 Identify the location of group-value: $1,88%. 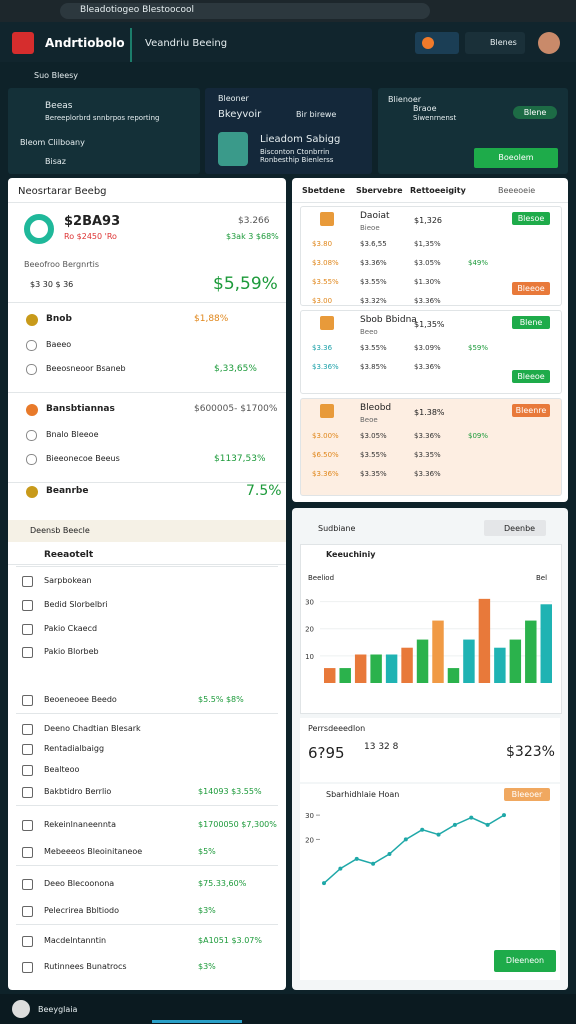
(211, 319).